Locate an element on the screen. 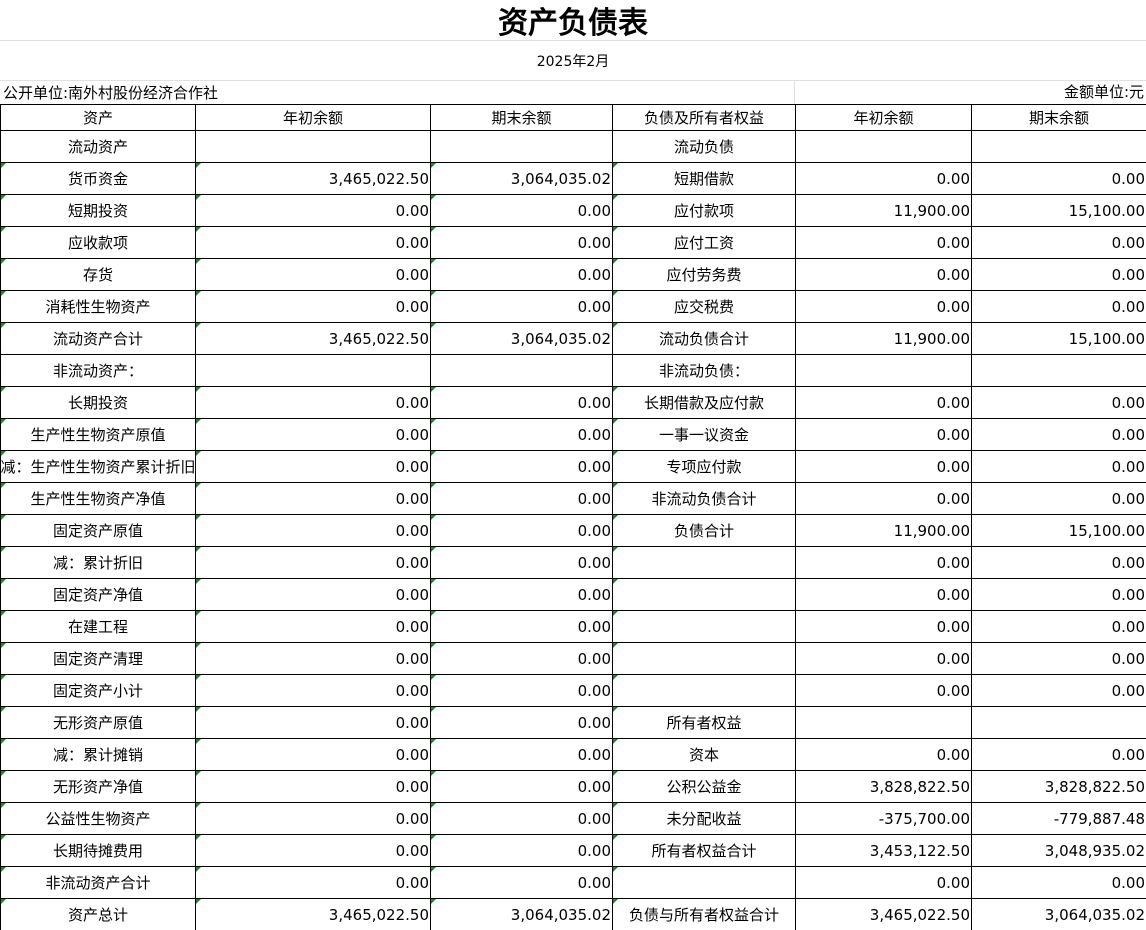  cell-assets: 在建工程 is located at coordinates (98, 626).